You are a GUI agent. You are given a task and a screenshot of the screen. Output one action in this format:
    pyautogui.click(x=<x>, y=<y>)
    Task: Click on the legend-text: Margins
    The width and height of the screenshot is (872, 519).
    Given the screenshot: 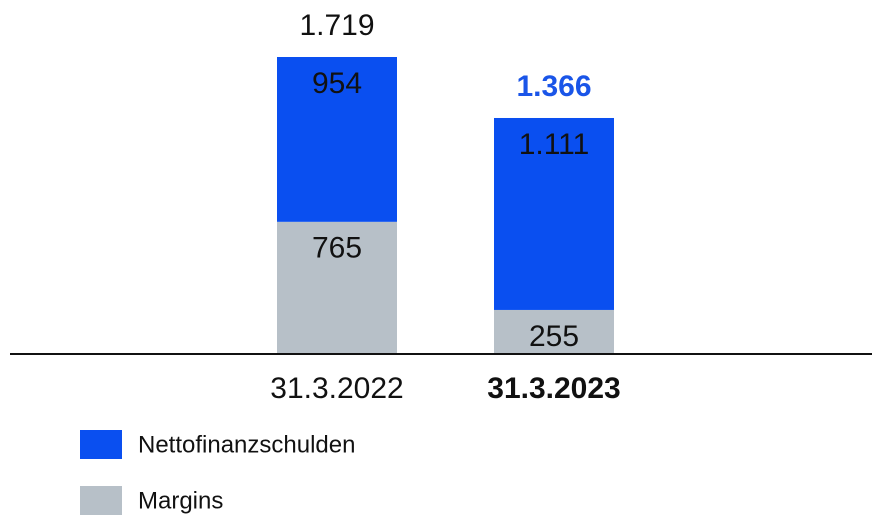 What is the action you would take?
    pyautogui.click(x=180, y=500)
    